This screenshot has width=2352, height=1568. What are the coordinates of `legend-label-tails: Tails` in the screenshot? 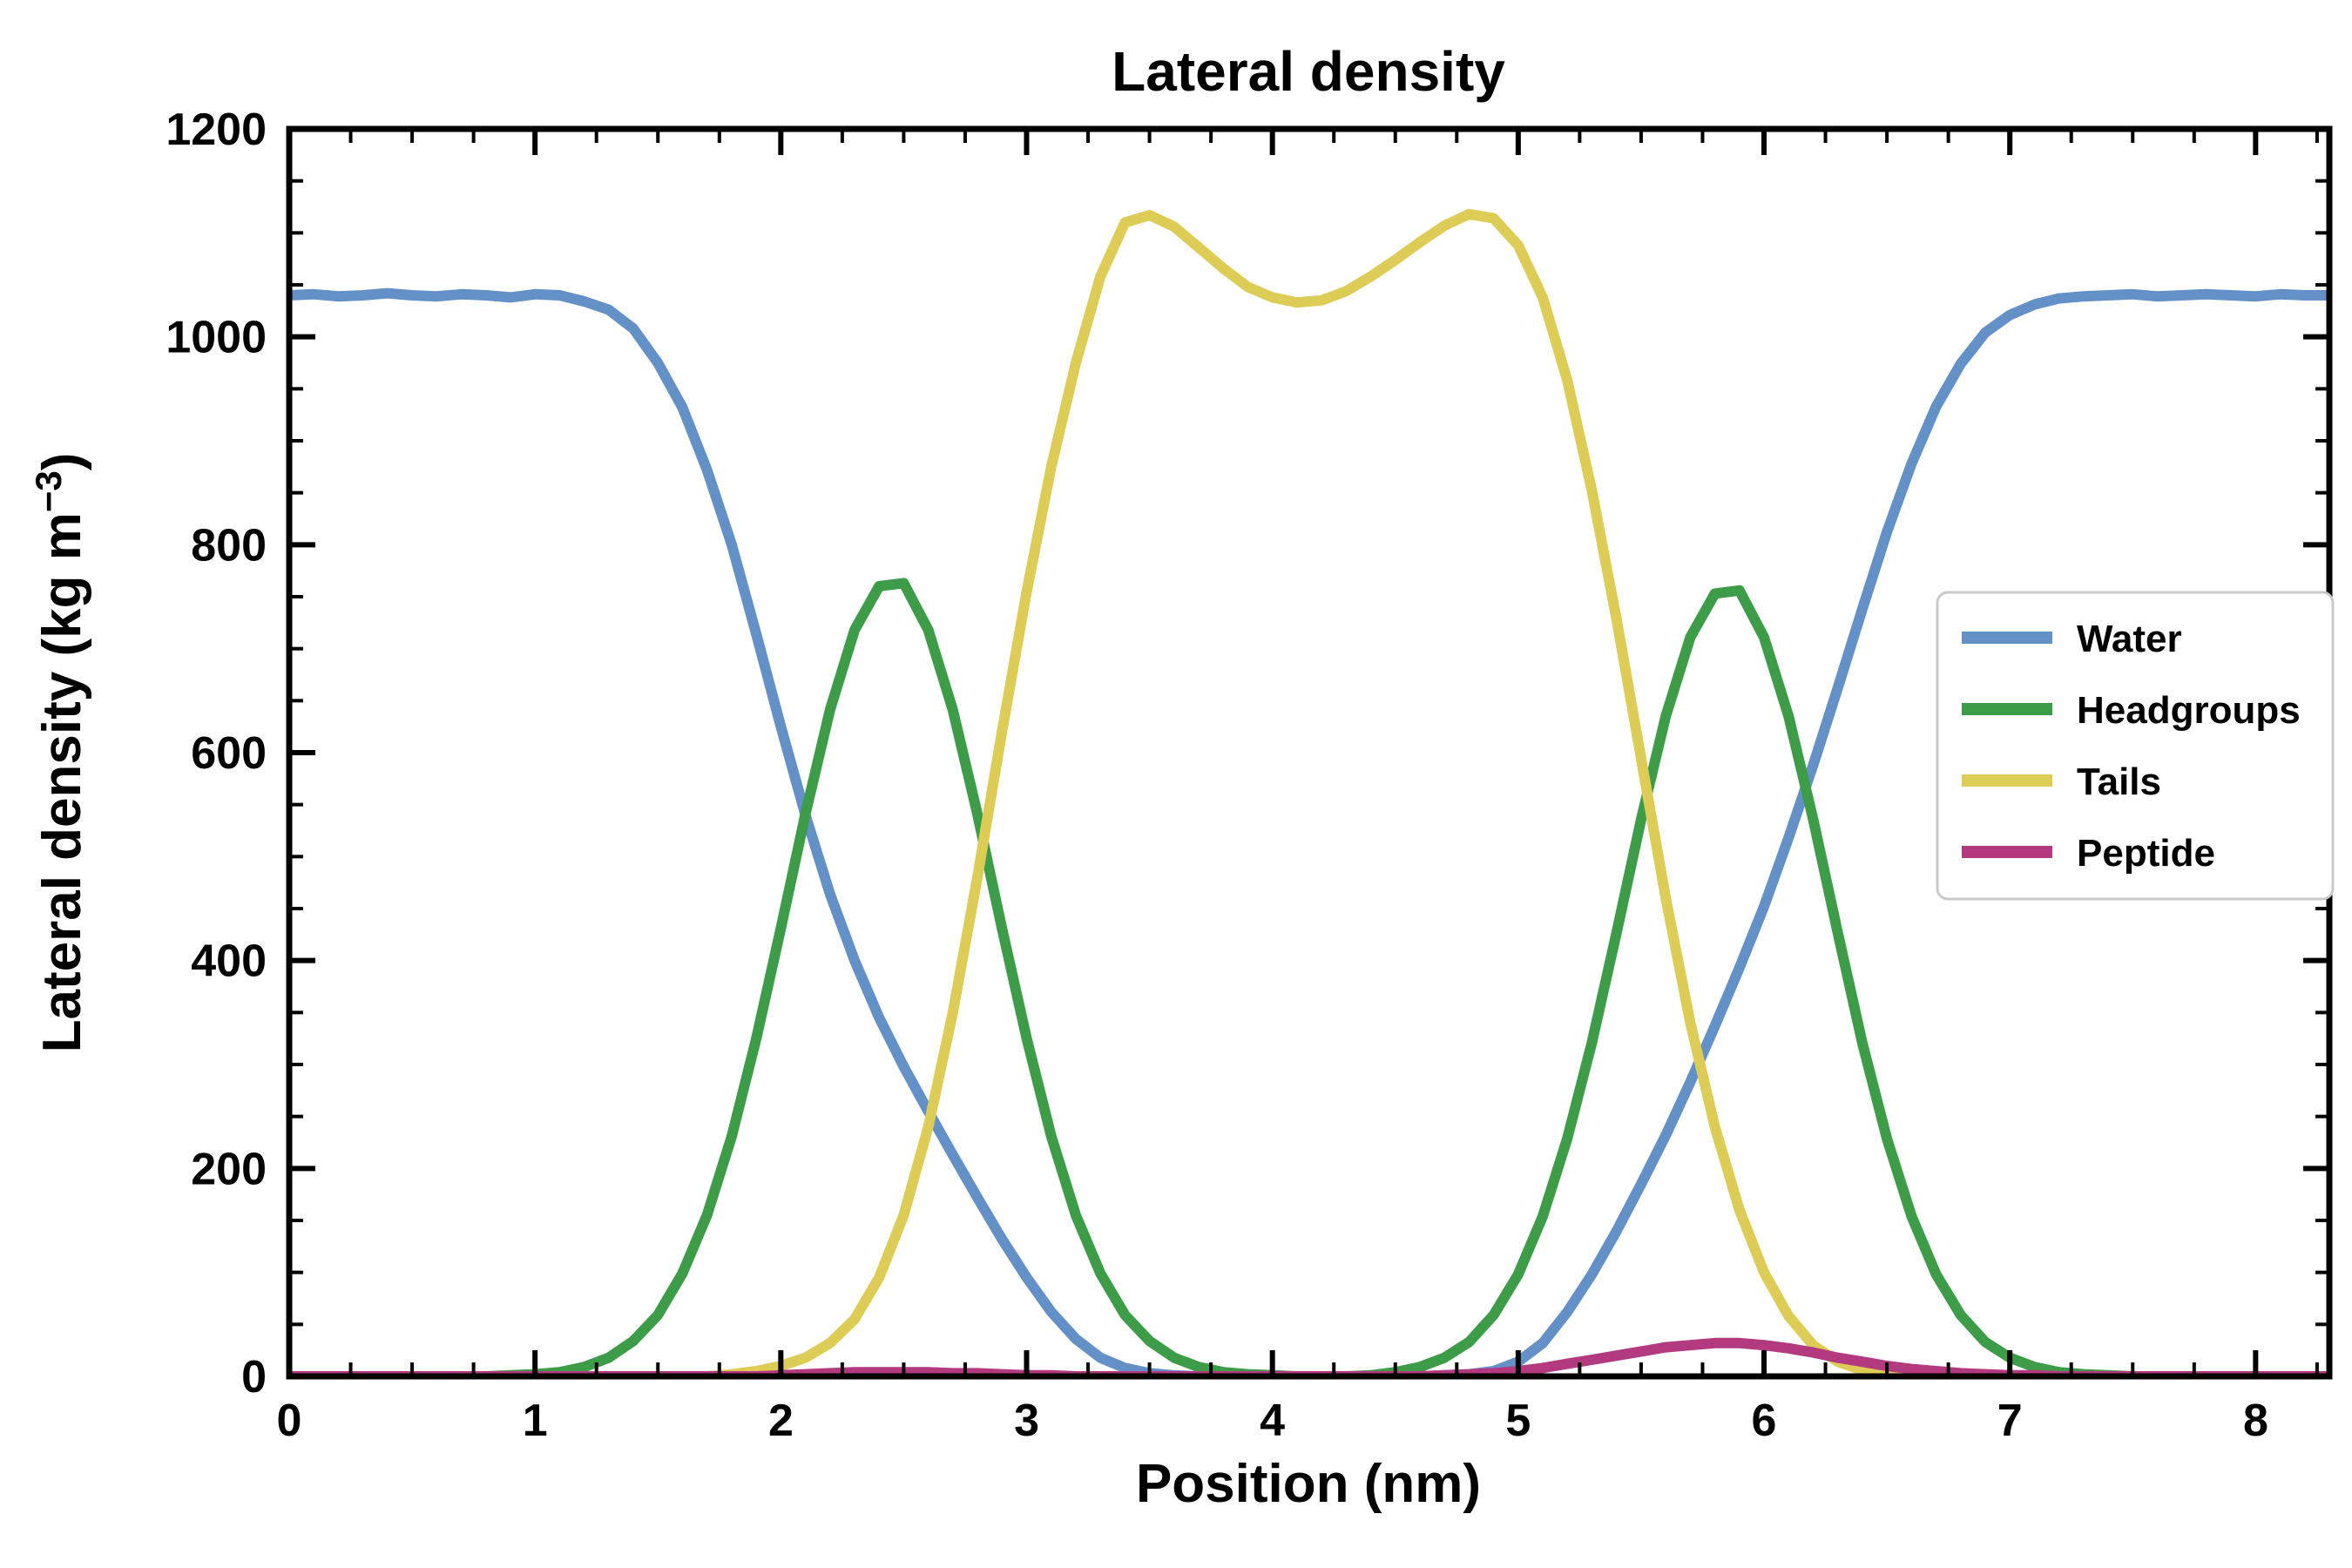 It's located at (2119, 781).